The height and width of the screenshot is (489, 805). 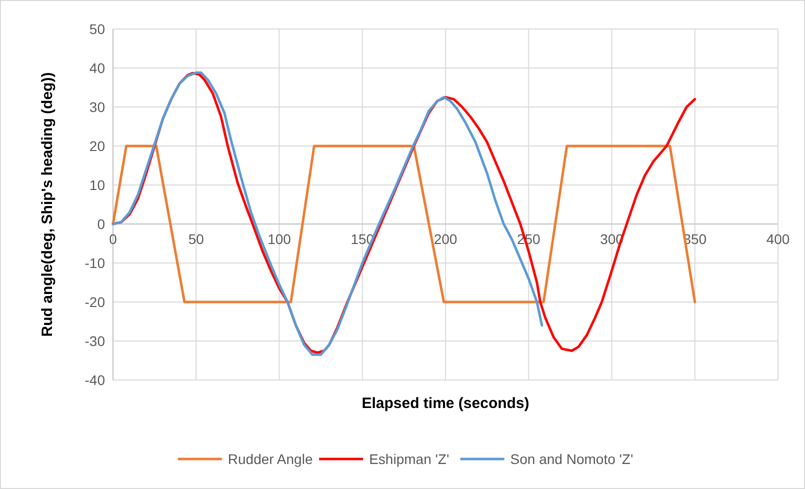 I want to click on y-tick-label: 0, so click(x=101, y=224).